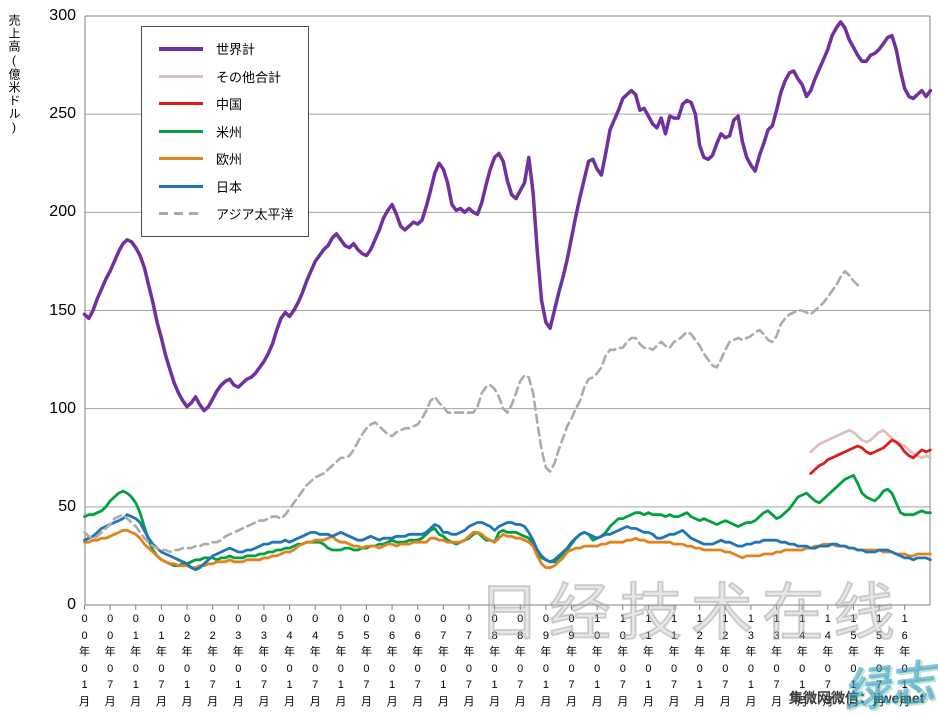 The width and height of the screenshot is (938, 716). Describe the element at coordinates (110, 660) in the screenshot. I see `x-tick-label: 0 0 年 0 7 月` at that location.